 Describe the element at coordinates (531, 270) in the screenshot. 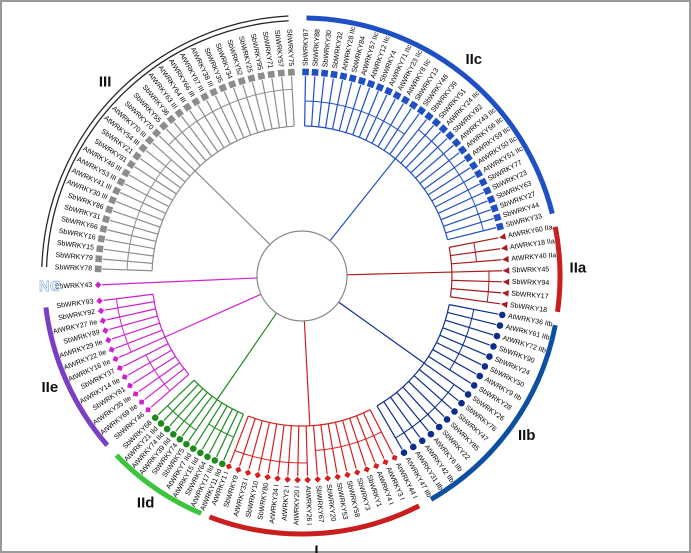

I see `leaf-label: SbWRKY45` at that location.